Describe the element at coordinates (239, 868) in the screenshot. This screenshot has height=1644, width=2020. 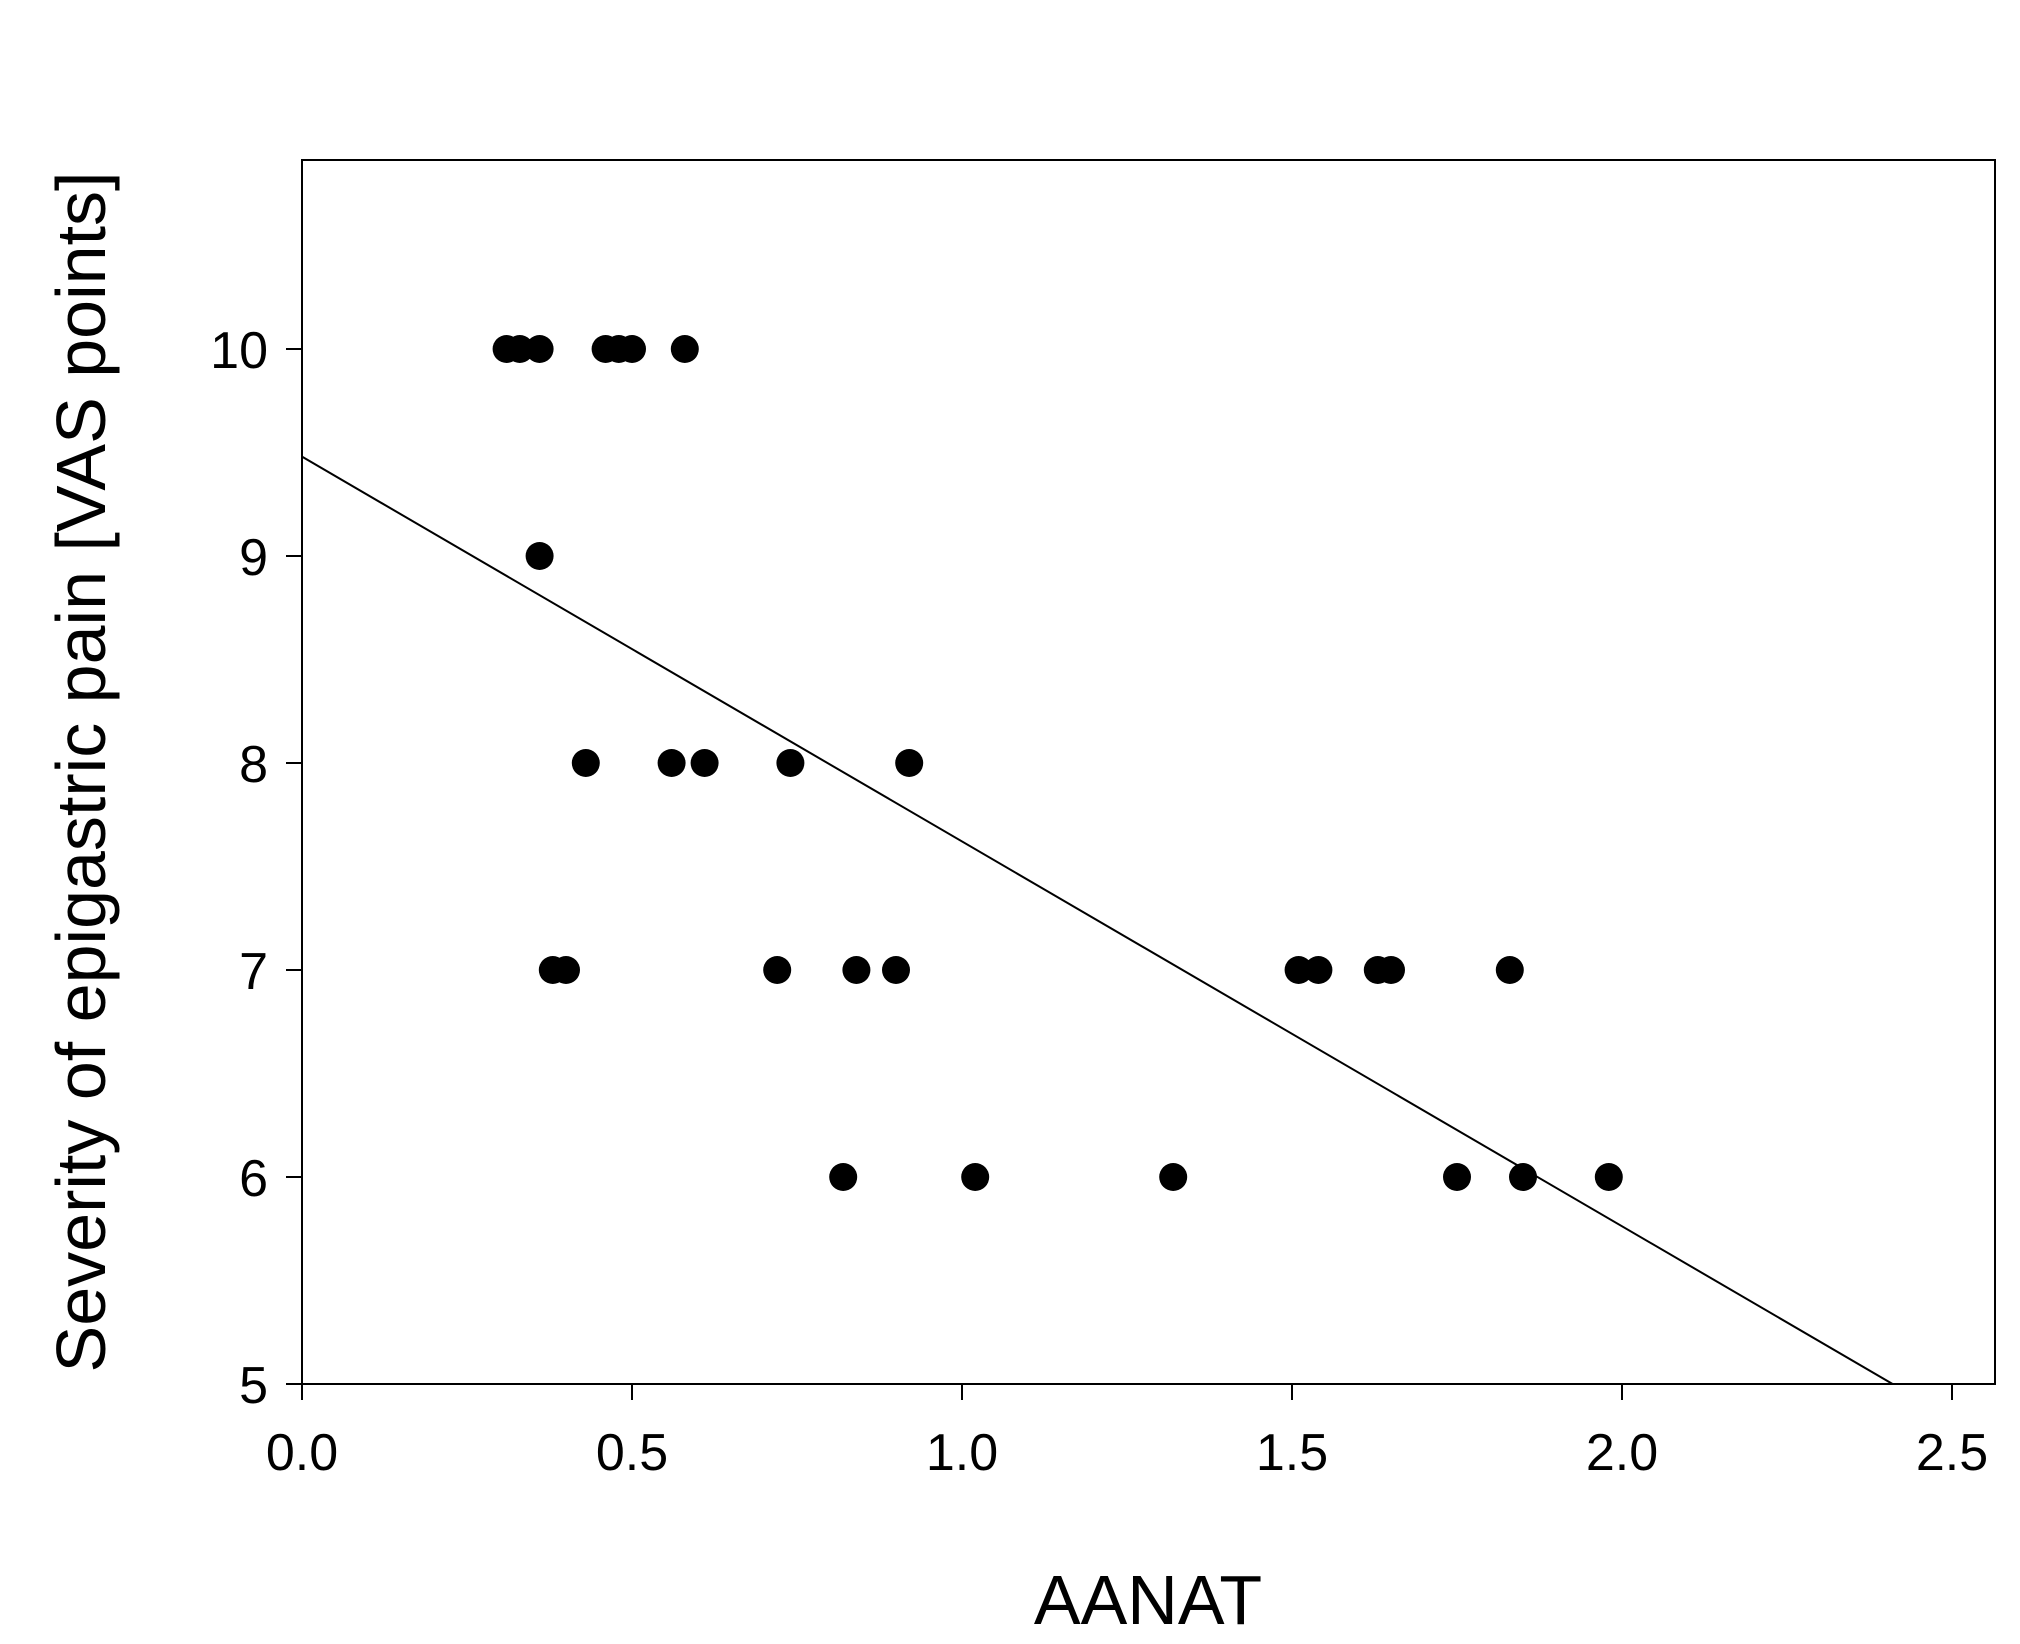
I see `y-axis-tick-labels: 5 6 7 8 9 10` at that location.